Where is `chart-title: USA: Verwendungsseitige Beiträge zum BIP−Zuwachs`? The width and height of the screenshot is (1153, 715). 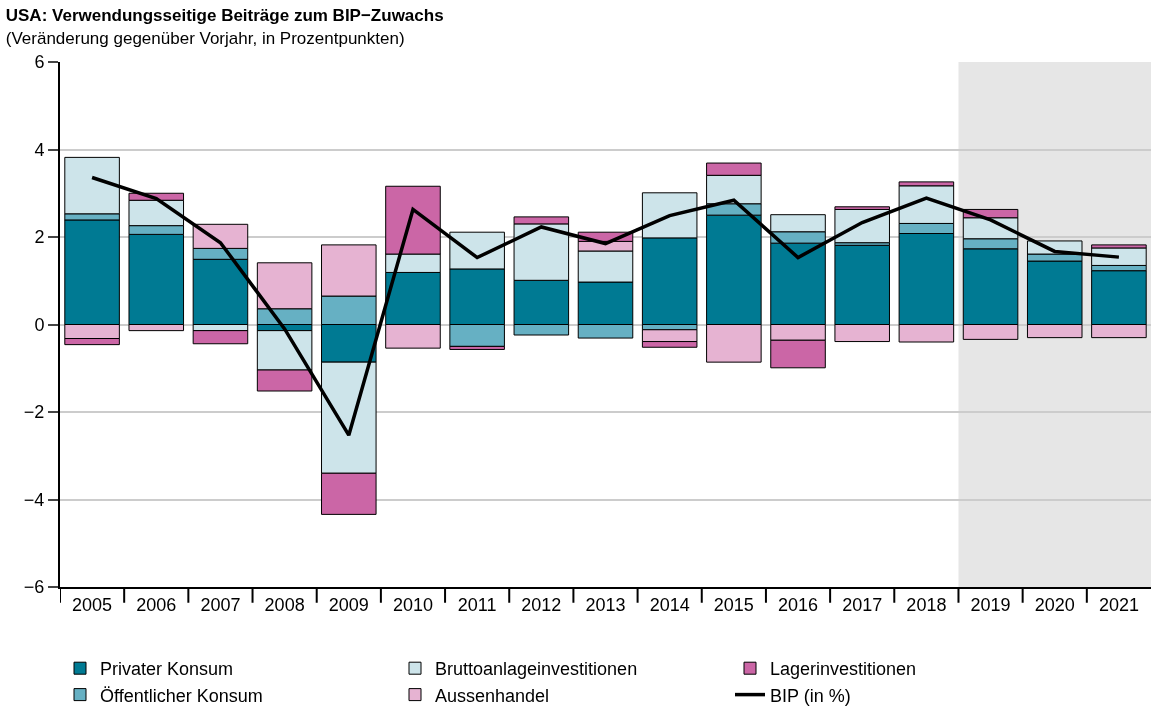 chart-title: USA: Verwendungsseitige Beiträge zum BIP−Zuwachs is located at coordinates (224, 16).